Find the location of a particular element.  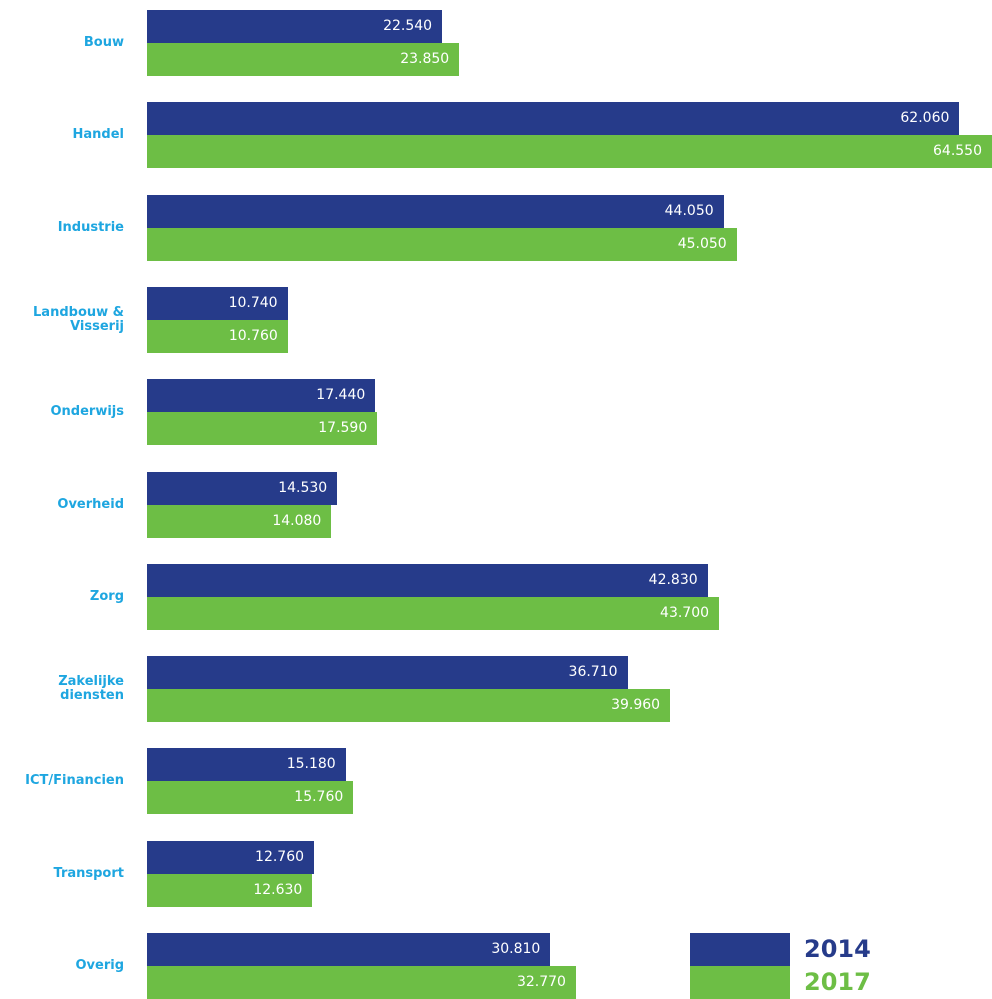

category-label: Industrie is located at coordinates (90, 227).